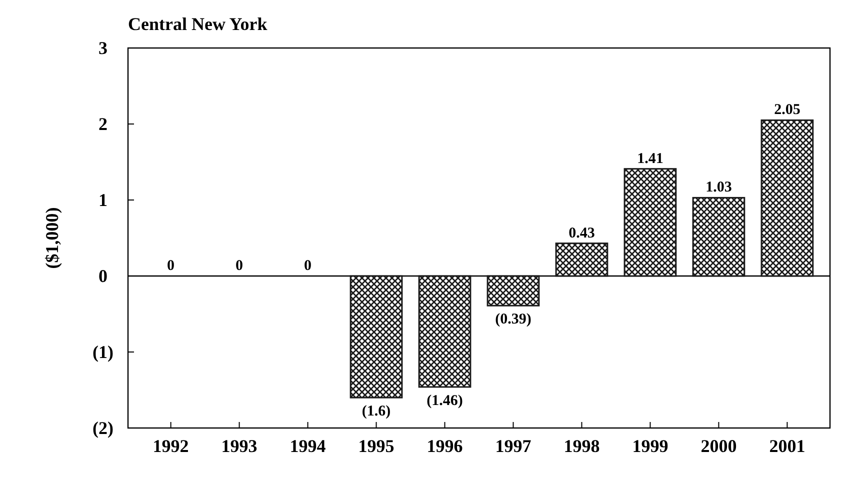  Describe the element at coordinates (103, 200) in the screenshot. I see `y-tick-label: 1` at that location.